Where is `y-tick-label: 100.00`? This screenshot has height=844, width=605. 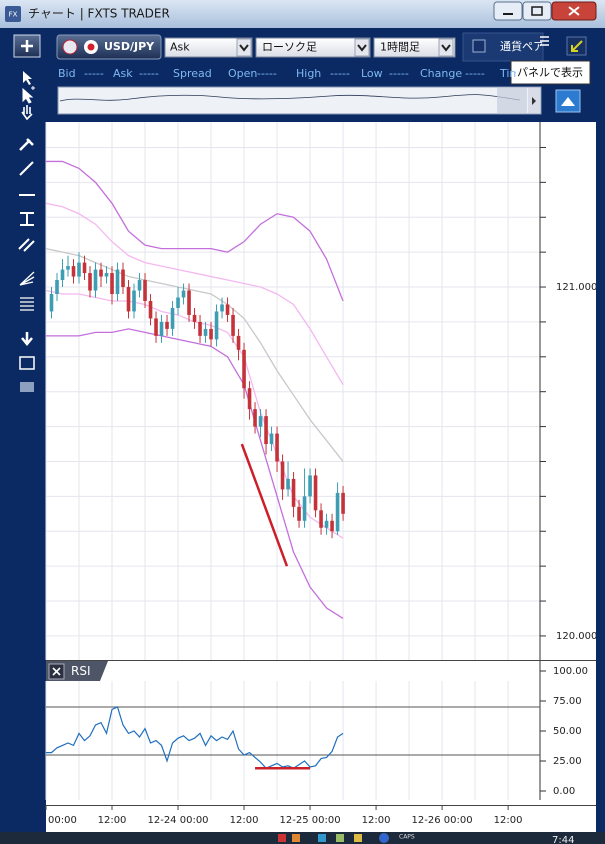 y-tick-label: 100.00 is located at coordinates (570, 671).